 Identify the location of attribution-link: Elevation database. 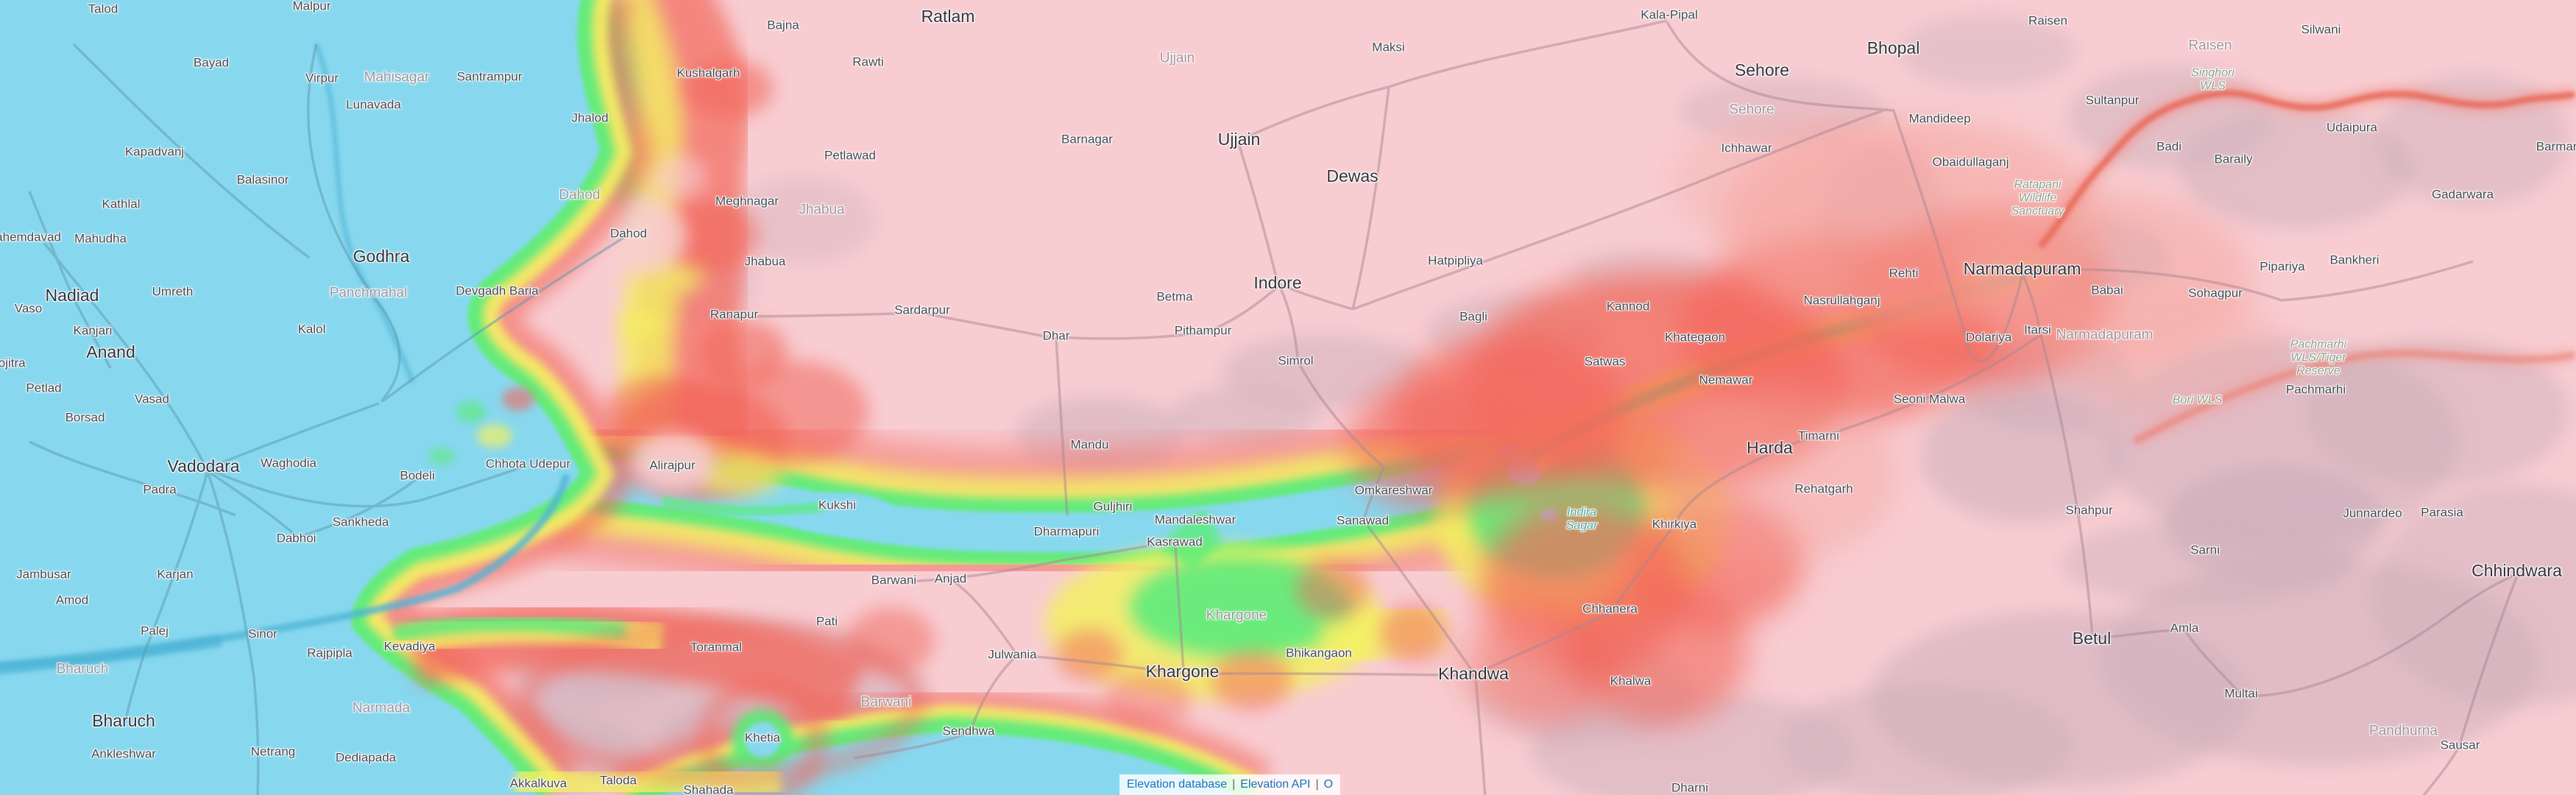
(1177, 784).